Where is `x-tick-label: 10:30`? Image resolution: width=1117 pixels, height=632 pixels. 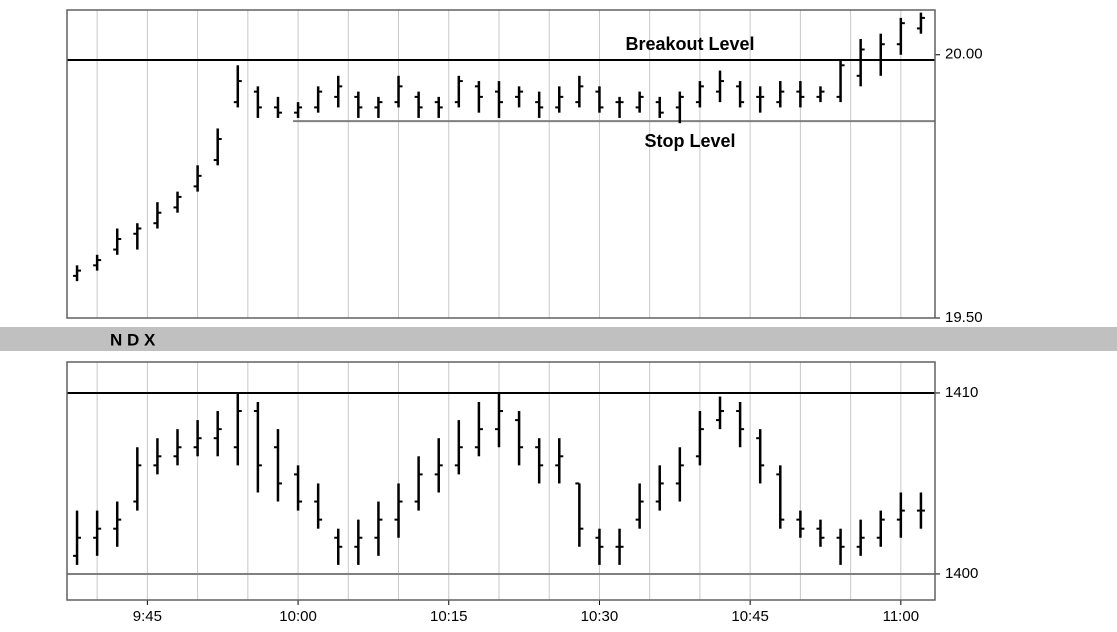
x-tick-label: 10:30 is located at coordinates (600, 616).